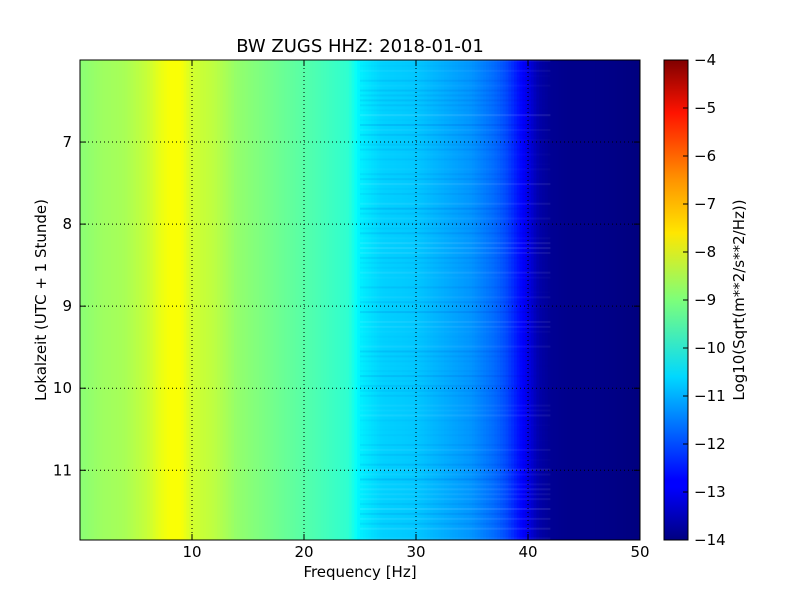 The width and height of the screenshot is (800, 600). I want to click on colorbar-tick-label: −12, so click(710, 444).